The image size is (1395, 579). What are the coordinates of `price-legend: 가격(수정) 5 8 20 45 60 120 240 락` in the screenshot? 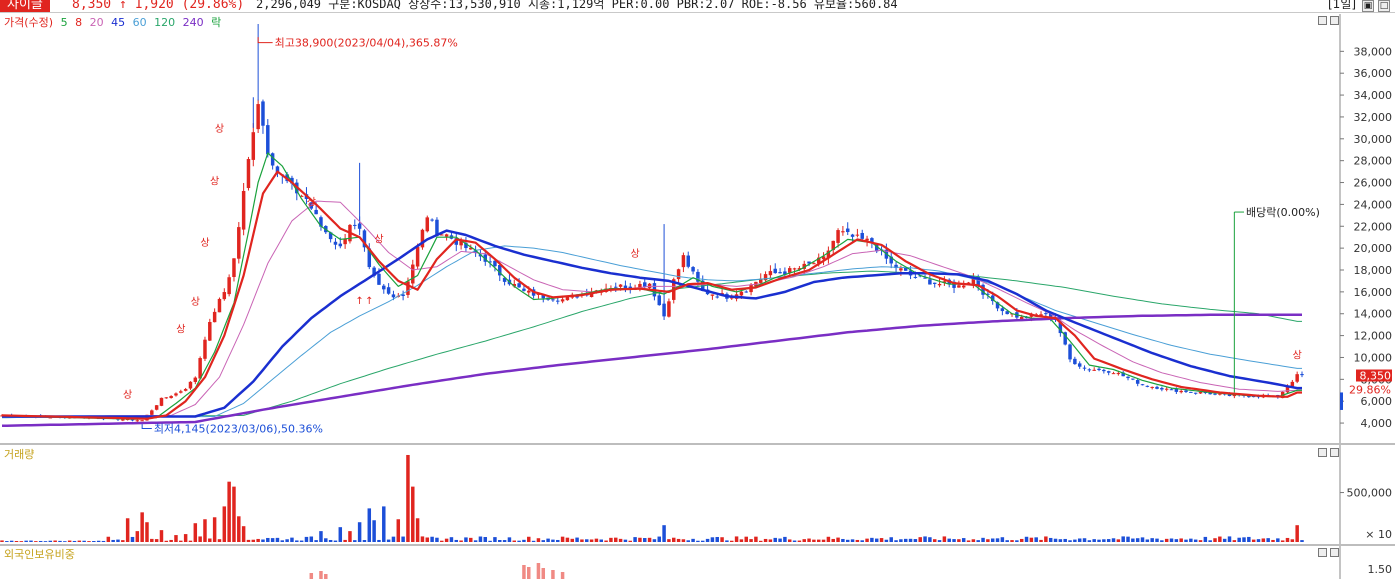 It's located at (114, 22).